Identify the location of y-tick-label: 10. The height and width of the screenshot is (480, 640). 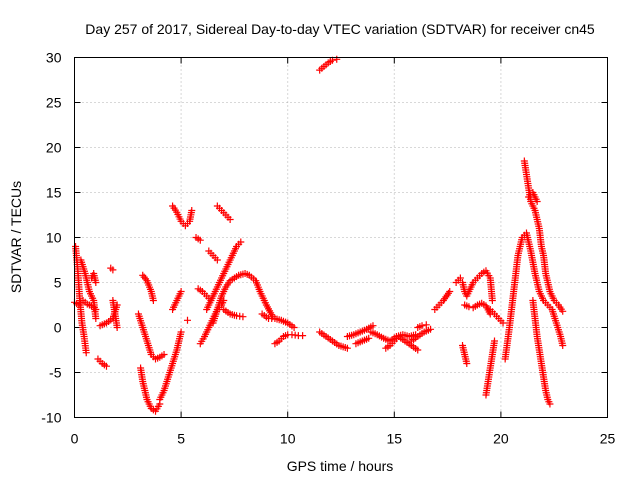
(54, 238).